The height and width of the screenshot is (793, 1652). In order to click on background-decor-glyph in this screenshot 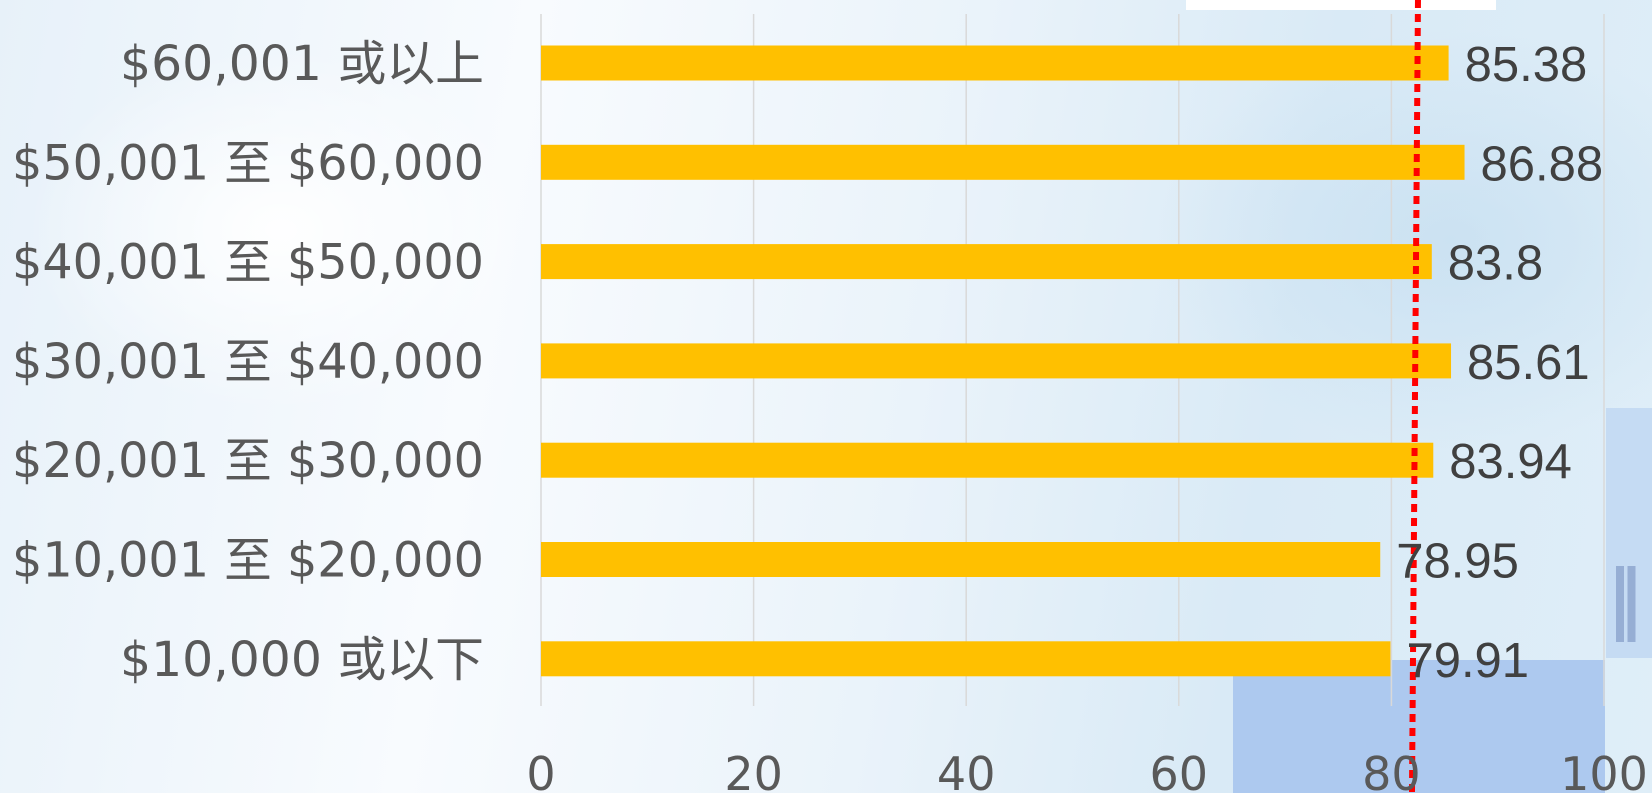, I will do `click(1629, 604)`.